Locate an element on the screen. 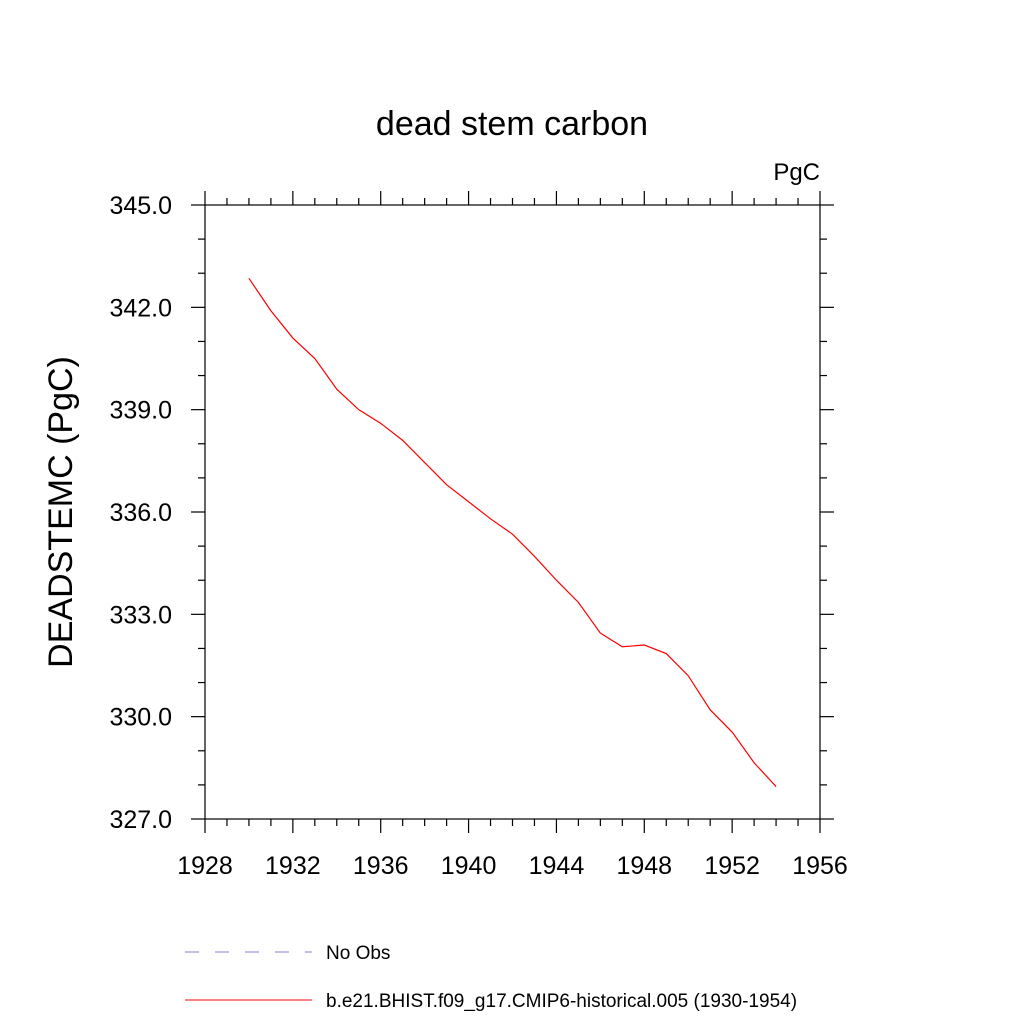 Image resolution: width=1024 pixels, height=1024 pixels. x-tick-label: 1956 is located at coordinates (820, 866).